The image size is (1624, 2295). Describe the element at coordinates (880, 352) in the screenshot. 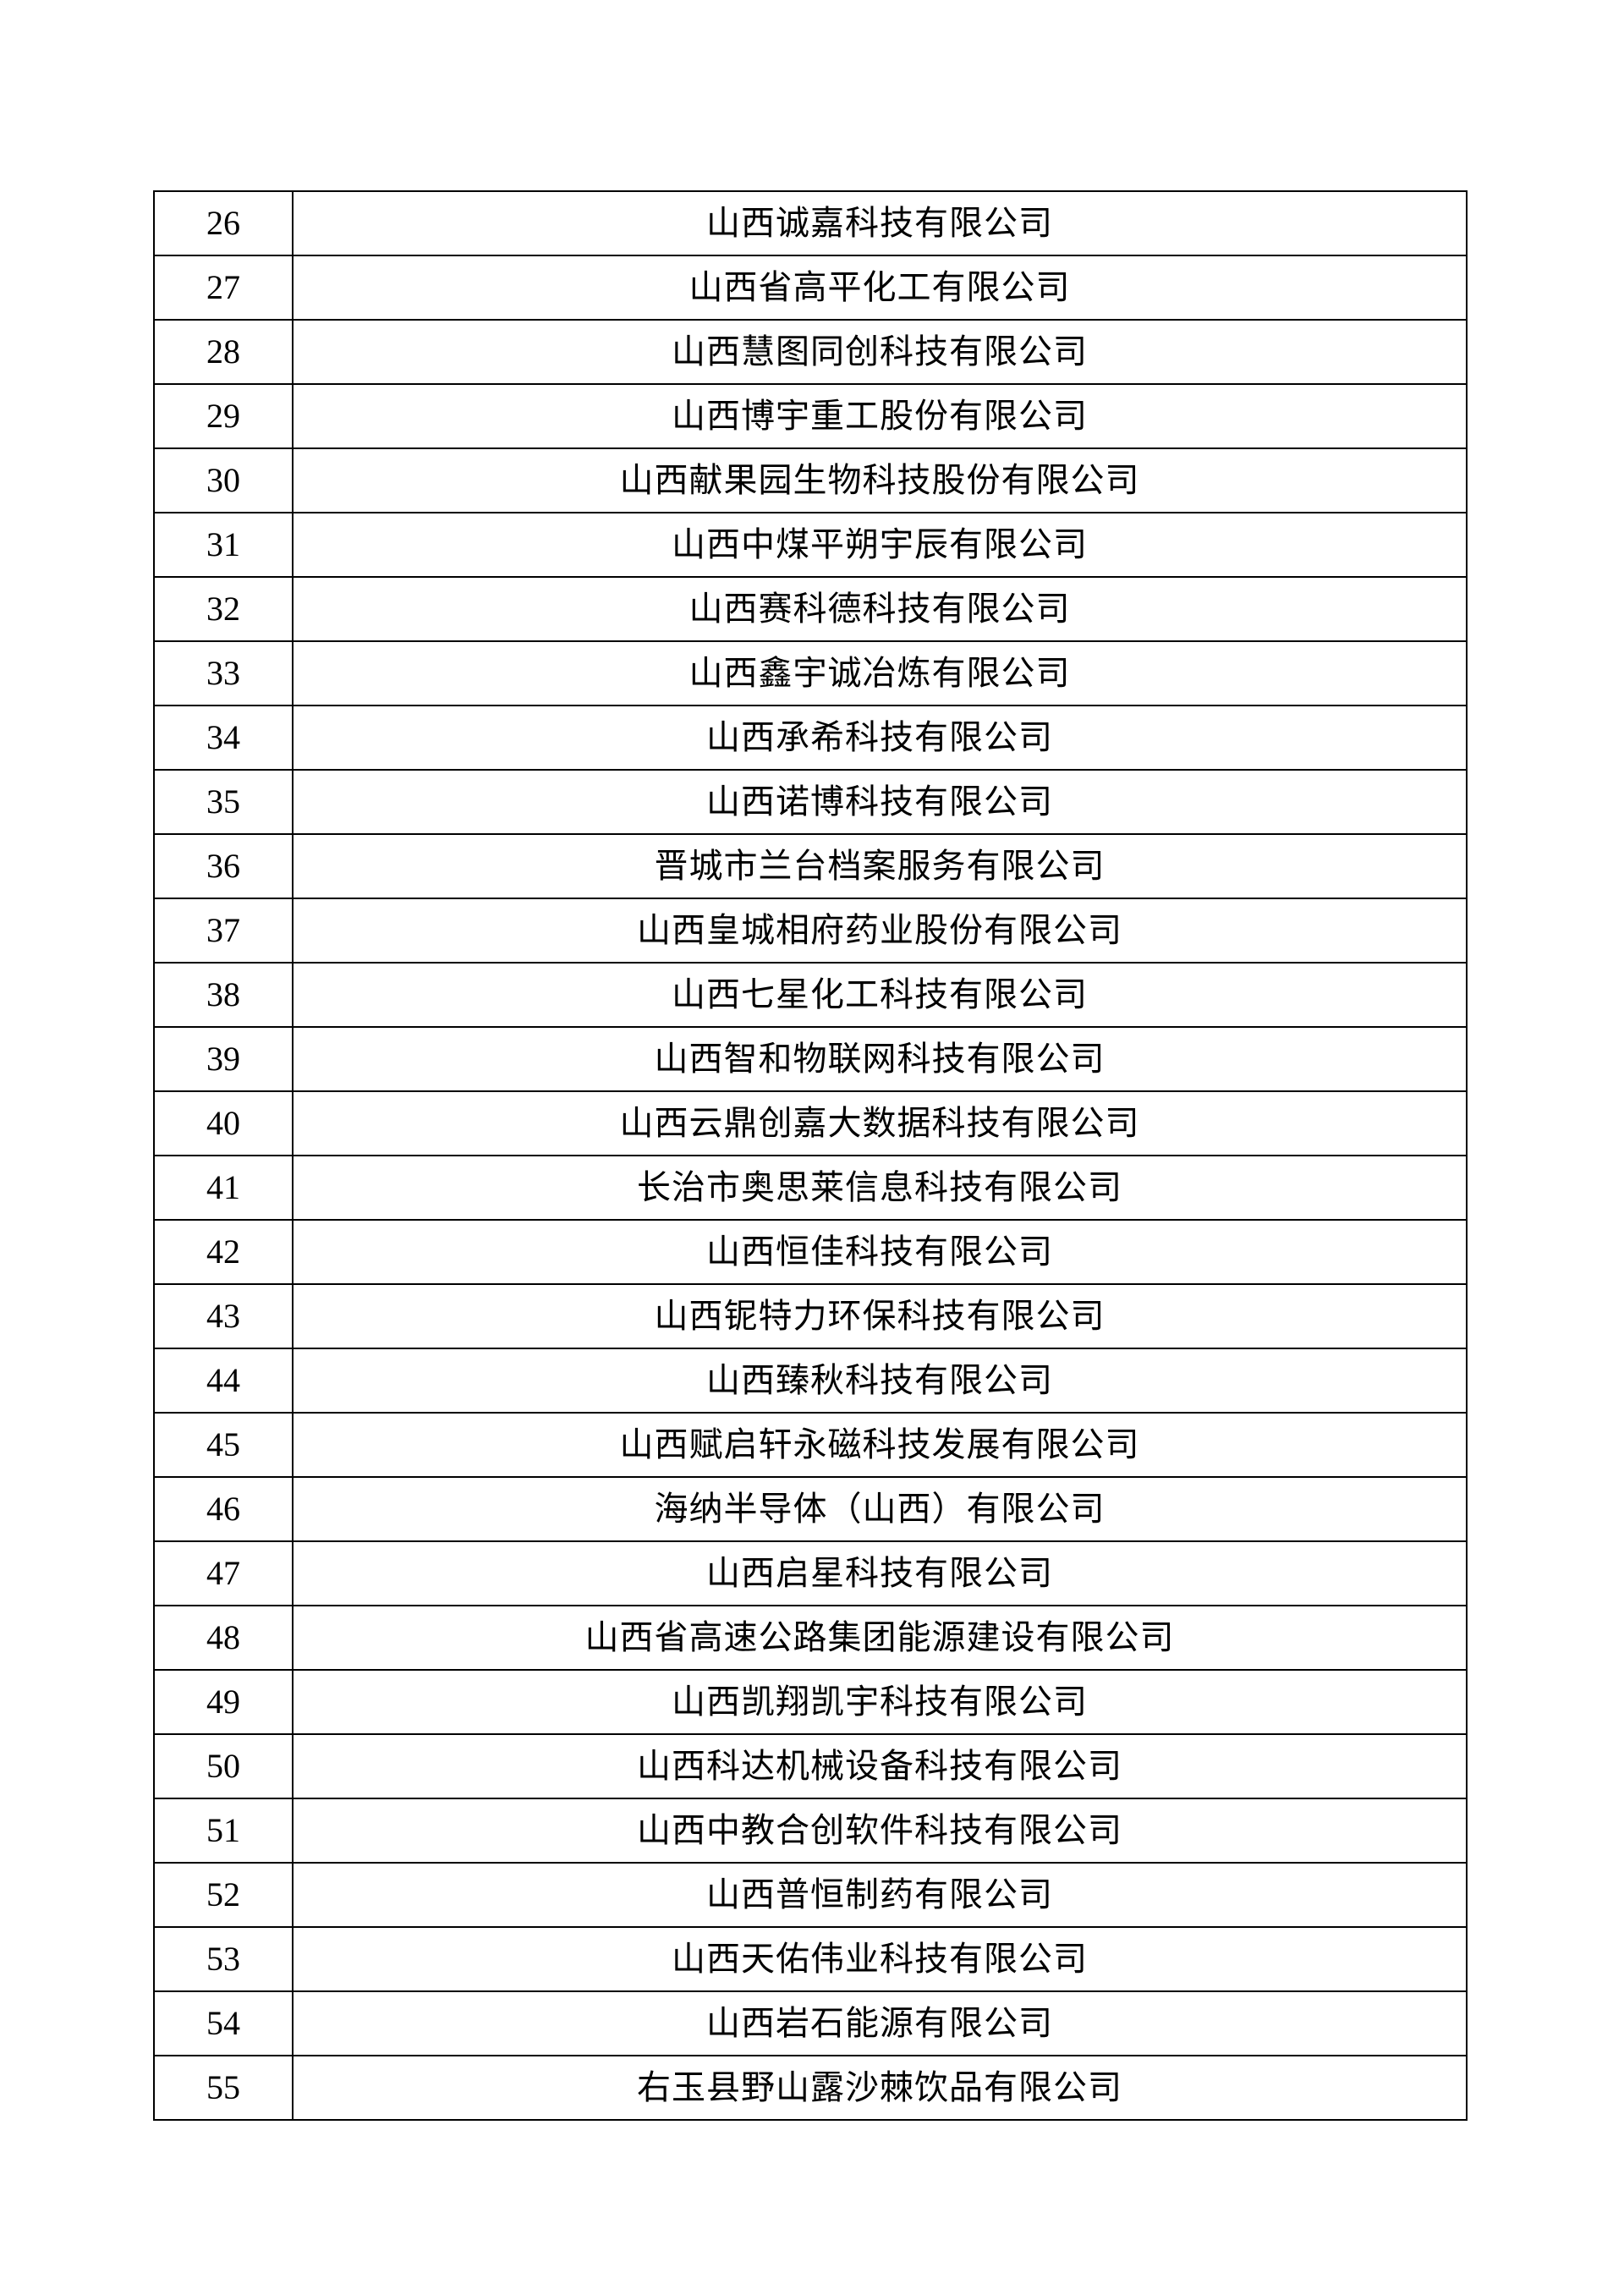

I see `company-name-cell: 山西慧图同创科技有限公司` at that location.